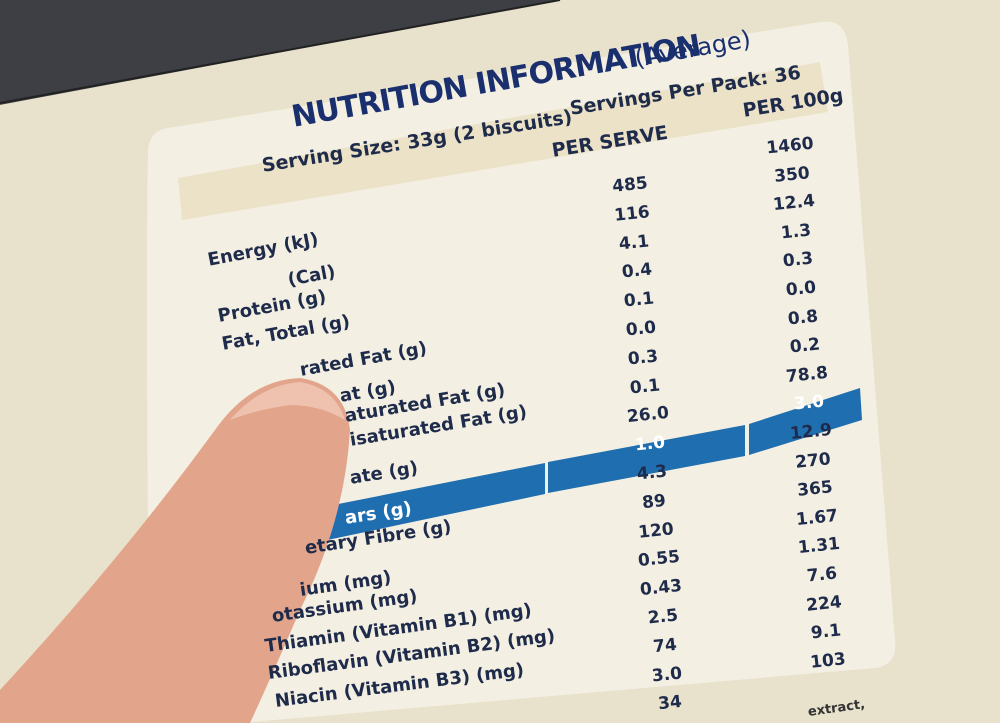 The image size is (1000, 723). What do you see at coordinates (287, 401) in the screenshot?
I see `fingernail` at bounding box center [287, 401].